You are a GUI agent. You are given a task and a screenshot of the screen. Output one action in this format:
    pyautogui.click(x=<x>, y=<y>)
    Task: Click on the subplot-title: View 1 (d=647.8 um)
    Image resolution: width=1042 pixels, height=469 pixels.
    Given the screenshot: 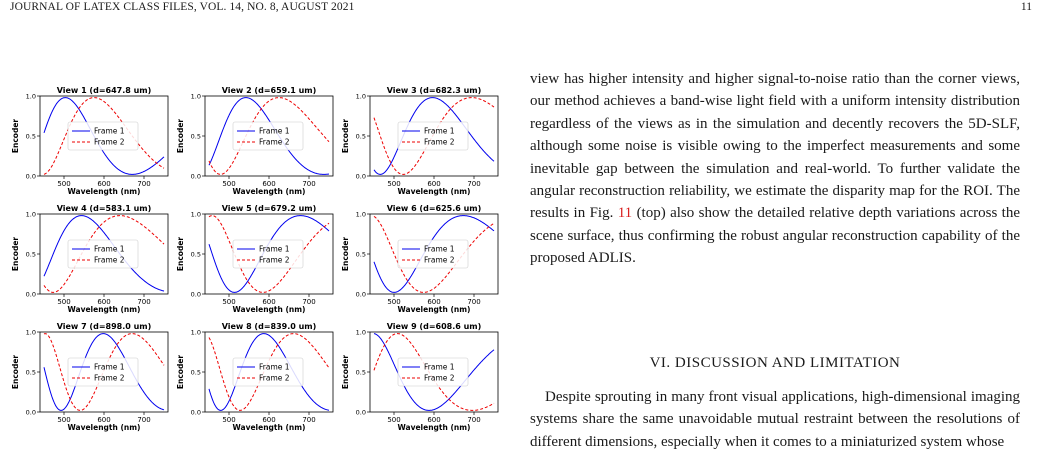 What is the action you would take?
    pyautogui.click(x=104, y=90)
    